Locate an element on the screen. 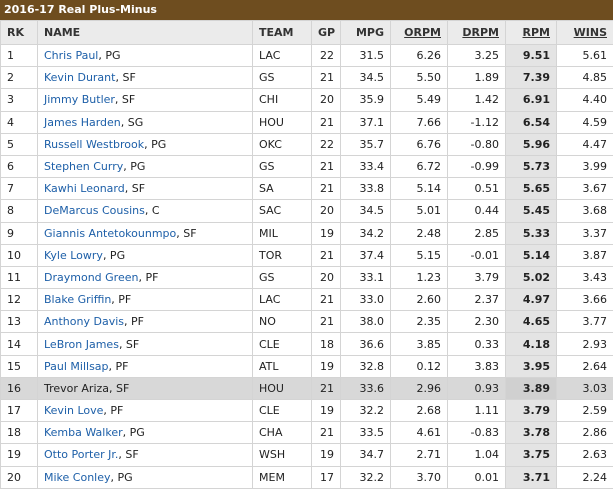  player-link: DeMarcus Cousins is located at coordinates (94, 211).